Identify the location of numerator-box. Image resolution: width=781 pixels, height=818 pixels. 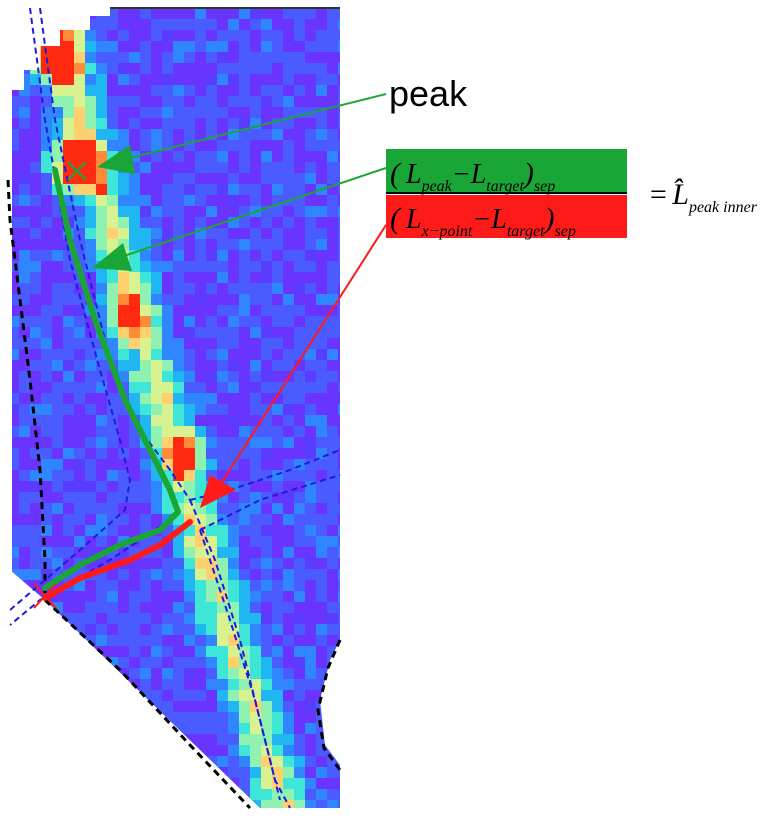
(506, 170).